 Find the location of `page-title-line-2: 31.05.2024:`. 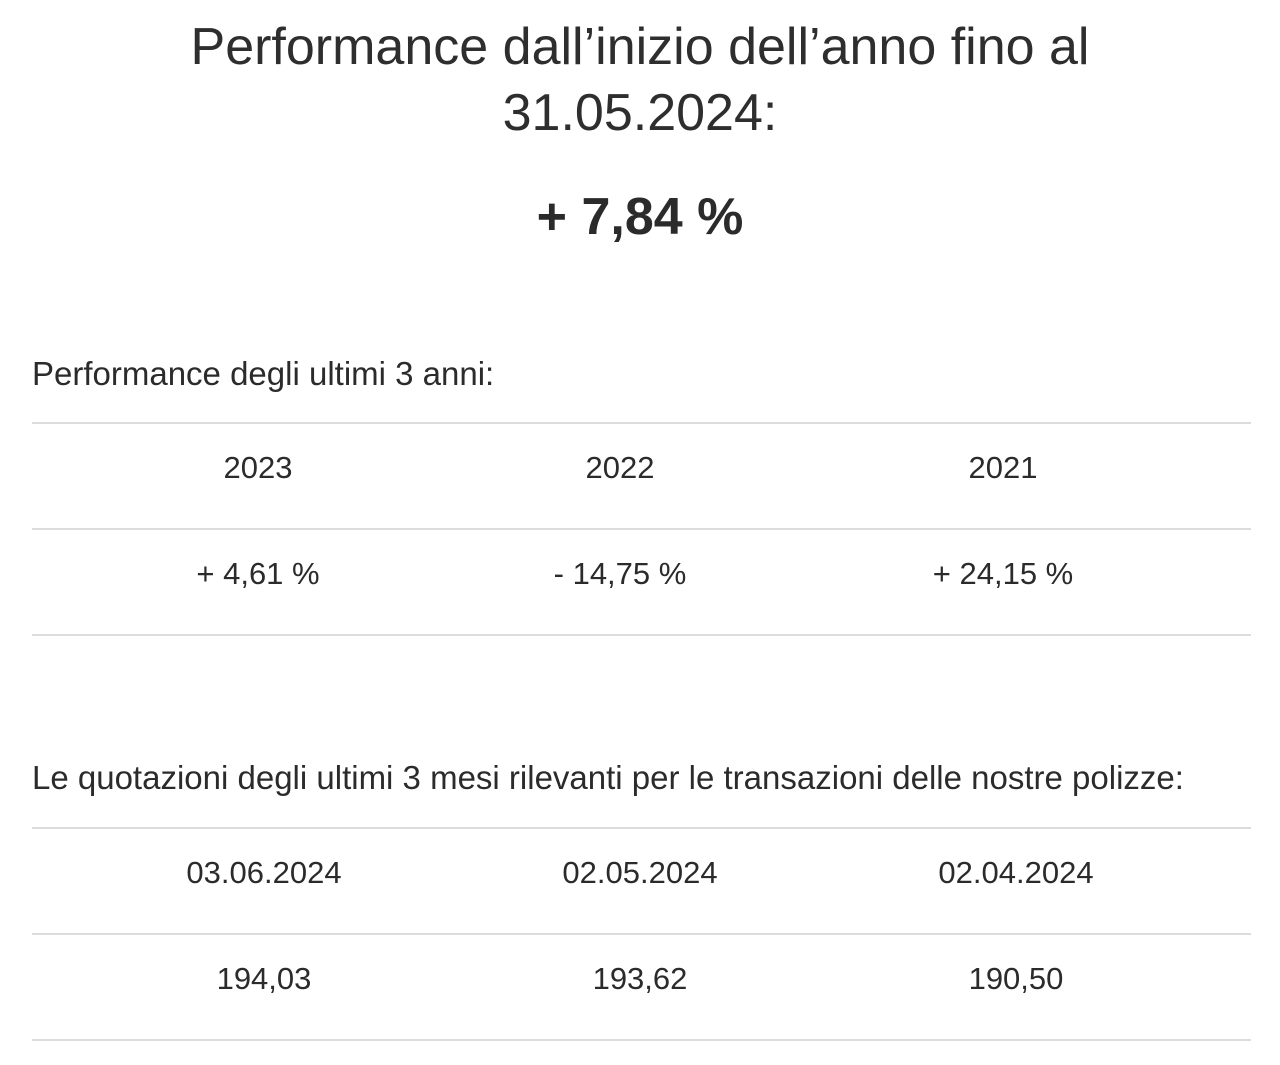

page-title-line-2: 31.05.2024: is located at coordinates (640, 113).